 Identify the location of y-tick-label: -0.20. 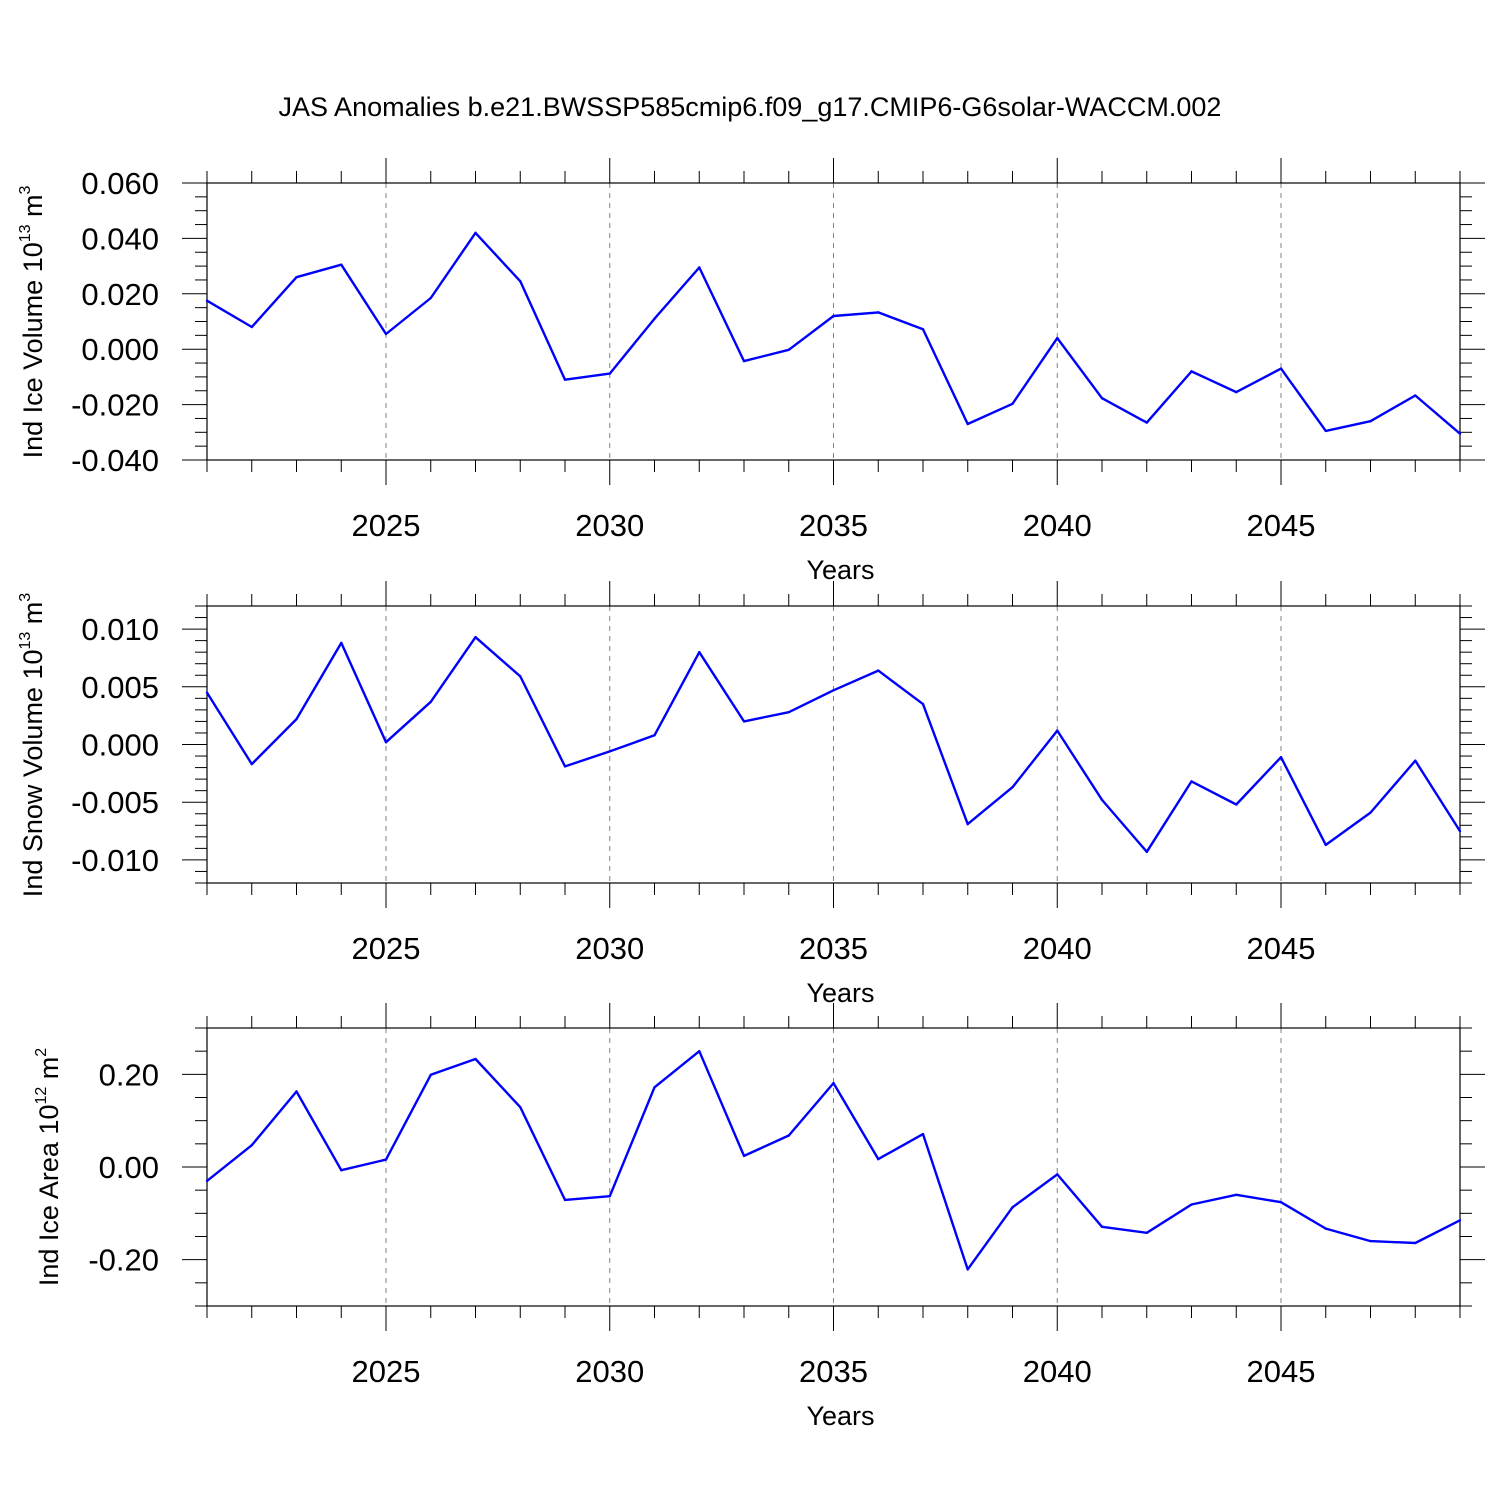
(123, 1260).